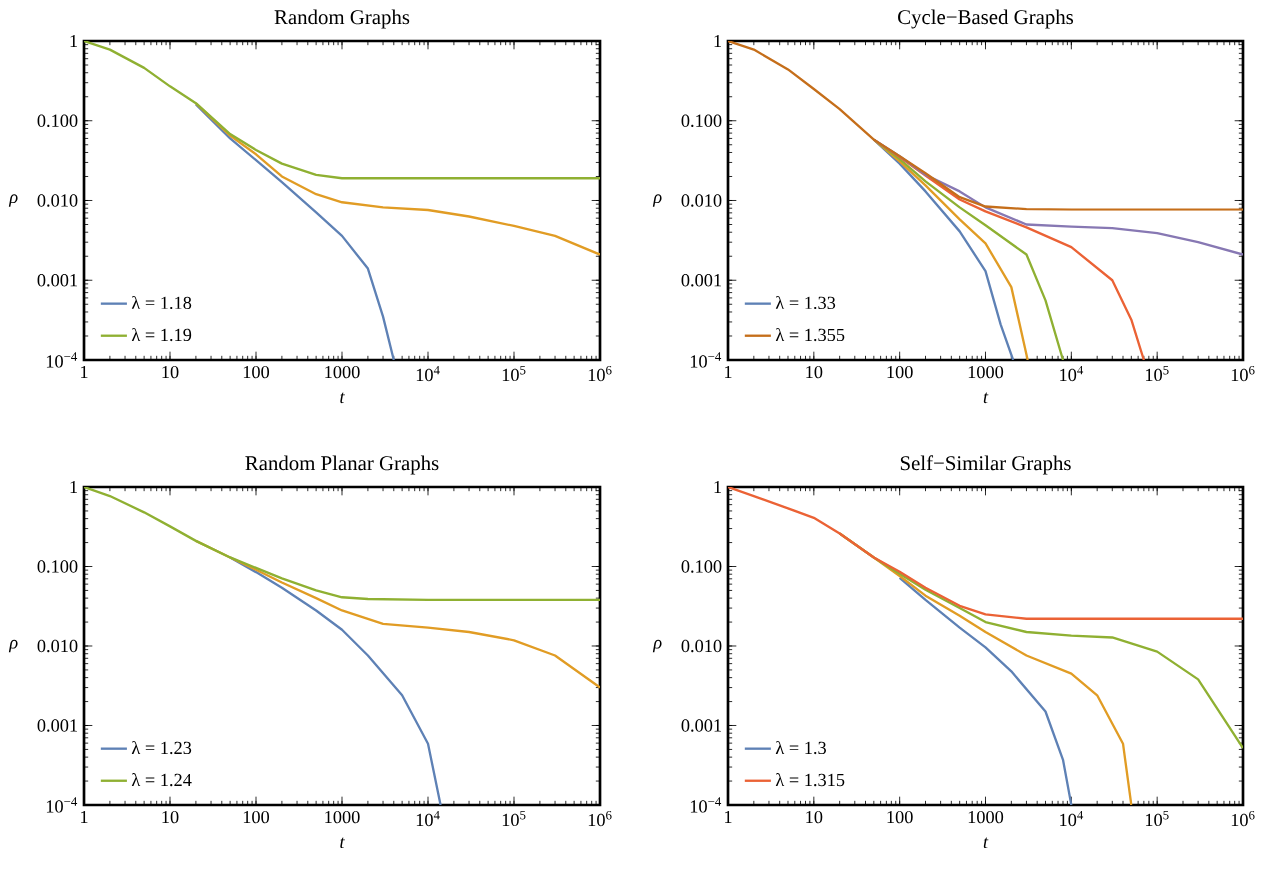  Describe the element at coordinates (342, 19) in the screenshot. I see `chart-title: Random Graphs` at that location.